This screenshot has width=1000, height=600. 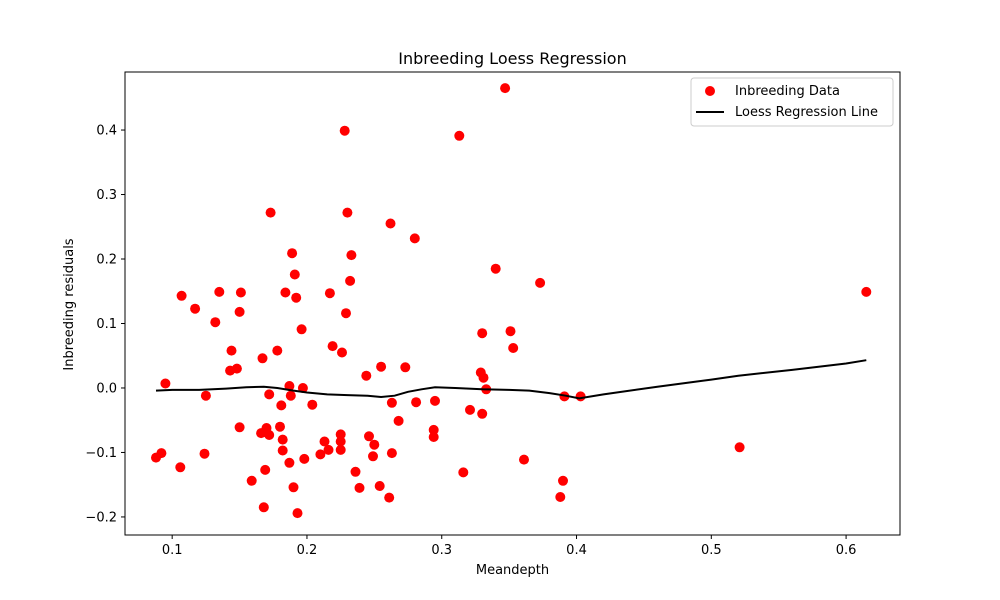 What do you see at coordinates (106, 324) in the screenshot?
I see `y-tick-label: 0.1` at bounding box center [106, 324].